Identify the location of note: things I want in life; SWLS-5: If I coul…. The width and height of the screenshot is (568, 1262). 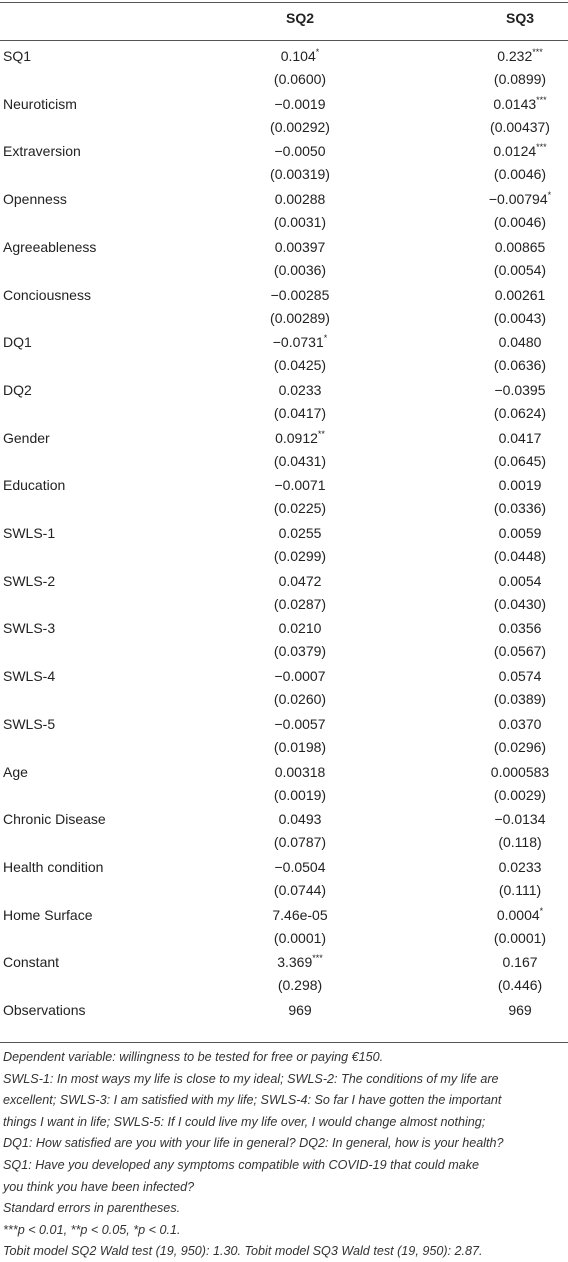
(244, 1121).